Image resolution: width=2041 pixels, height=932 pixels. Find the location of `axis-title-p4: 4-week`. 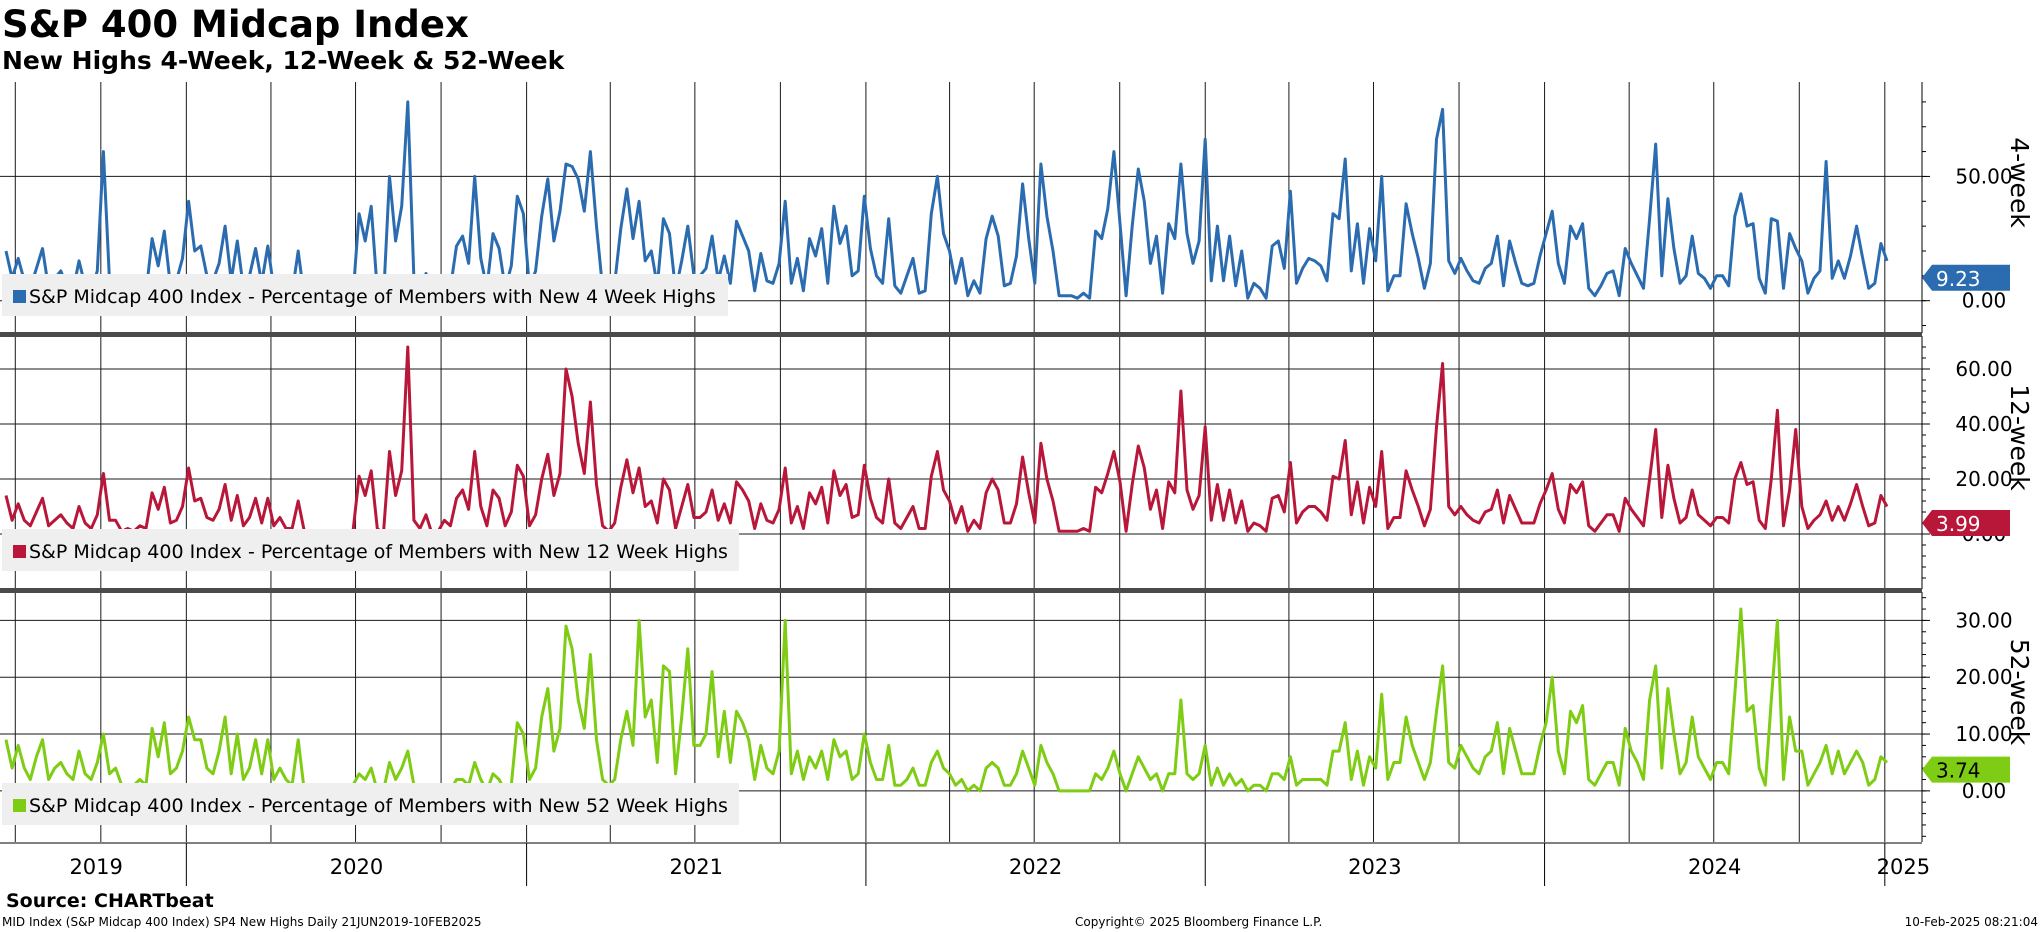

axis-title-p4: 4-week is located at coordinates (2019, 182).